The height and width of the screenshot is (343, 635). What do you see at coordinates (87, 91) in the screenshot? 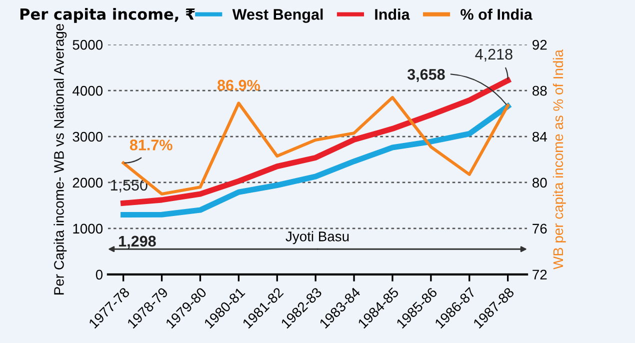
I see `y-tick-label: 4000` at bounding box center [87, 91].